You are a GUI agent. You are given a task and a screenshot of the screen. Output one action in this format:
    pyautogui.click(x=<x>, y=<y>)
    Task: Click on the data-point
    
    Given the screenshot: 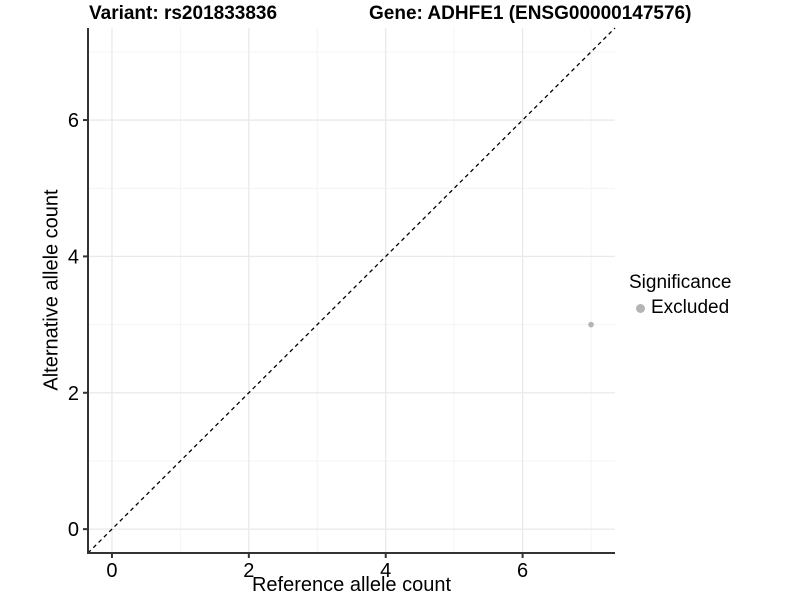 What is the action you would take?
    pyautogui.click(x=591, y=324)
    